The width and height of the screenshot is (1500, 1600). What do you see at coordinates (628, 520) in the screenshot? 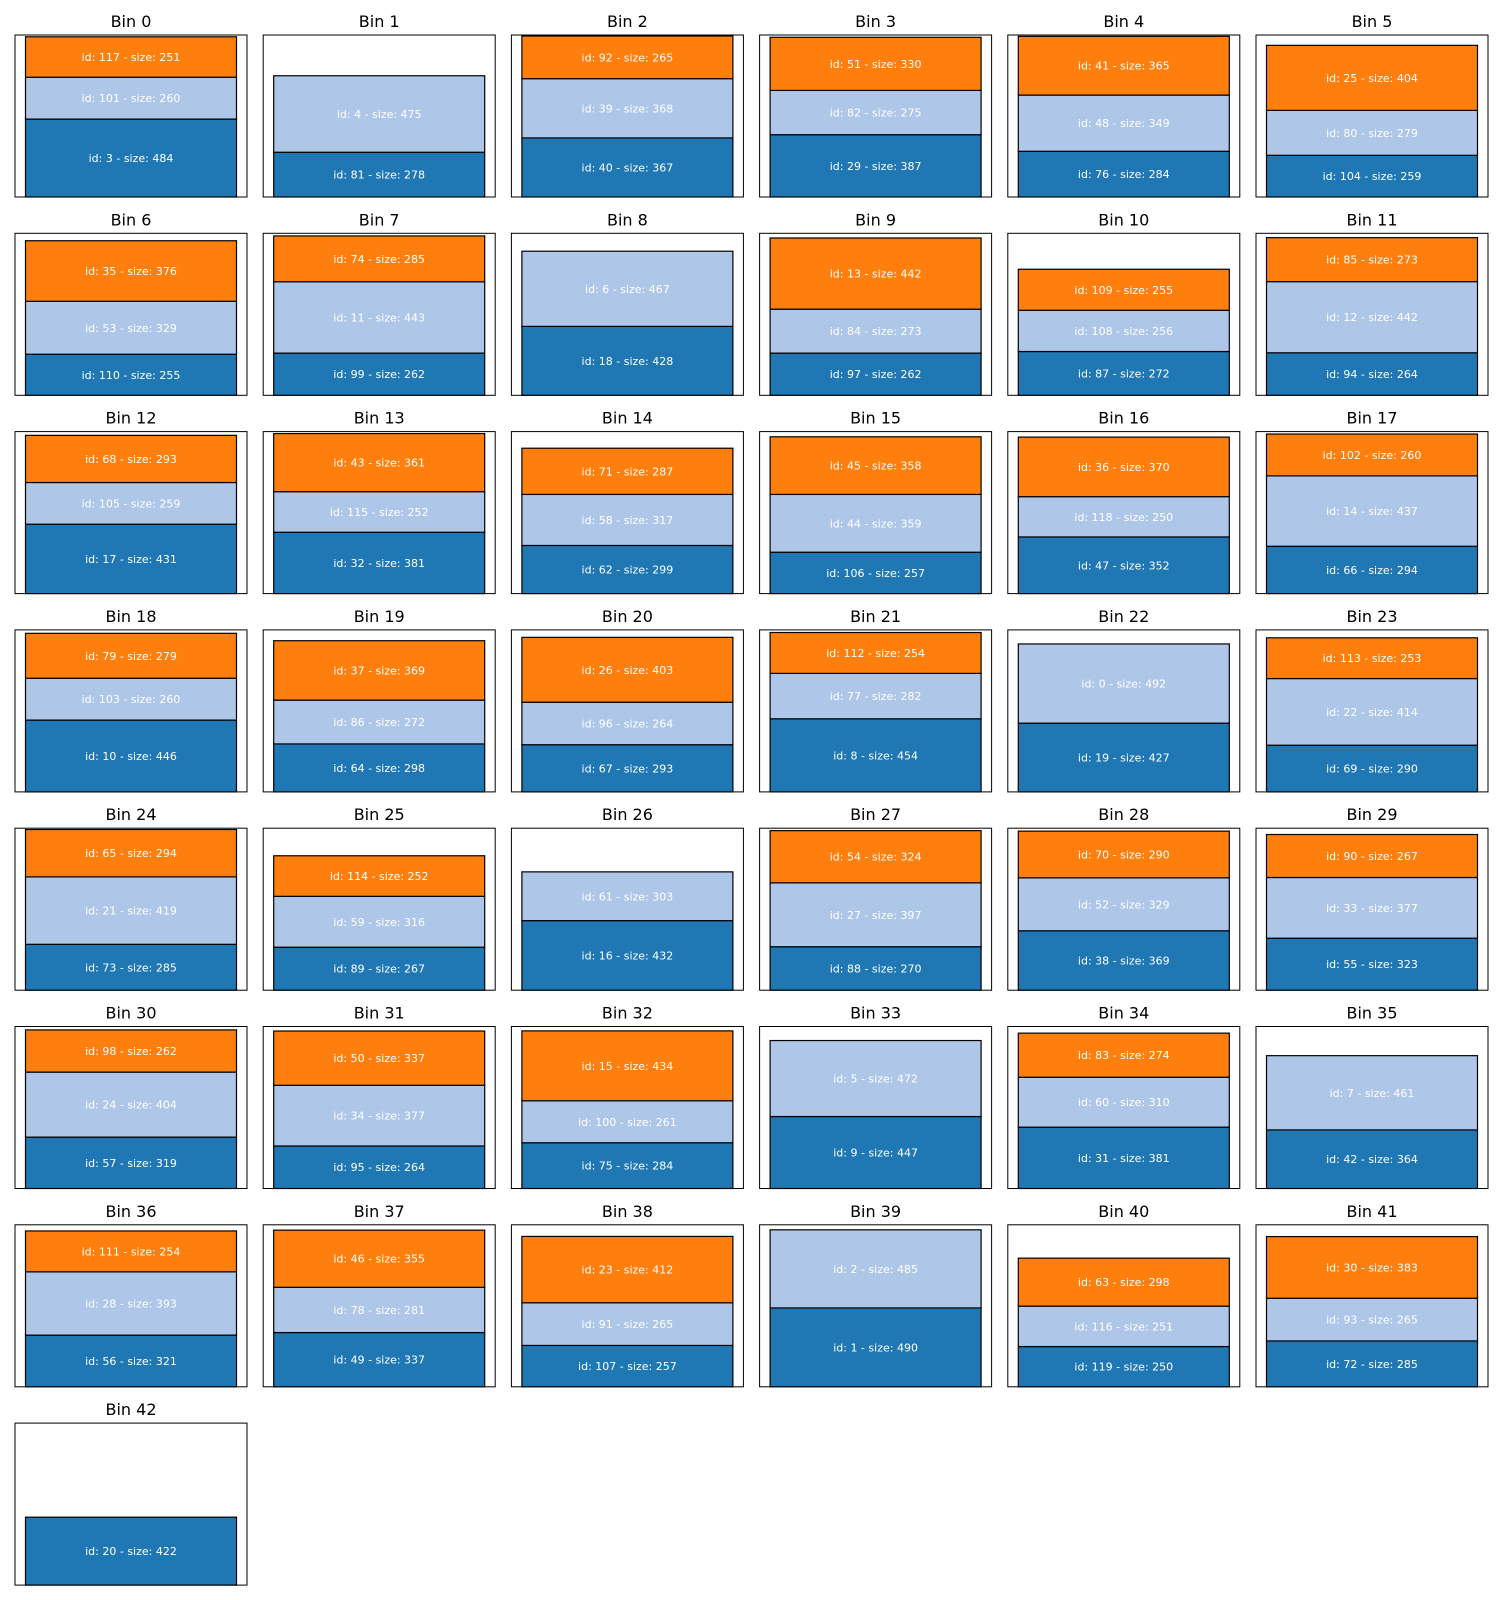
I see `item-label: id: 58 - size: 317` at bounding box center [628, 520].